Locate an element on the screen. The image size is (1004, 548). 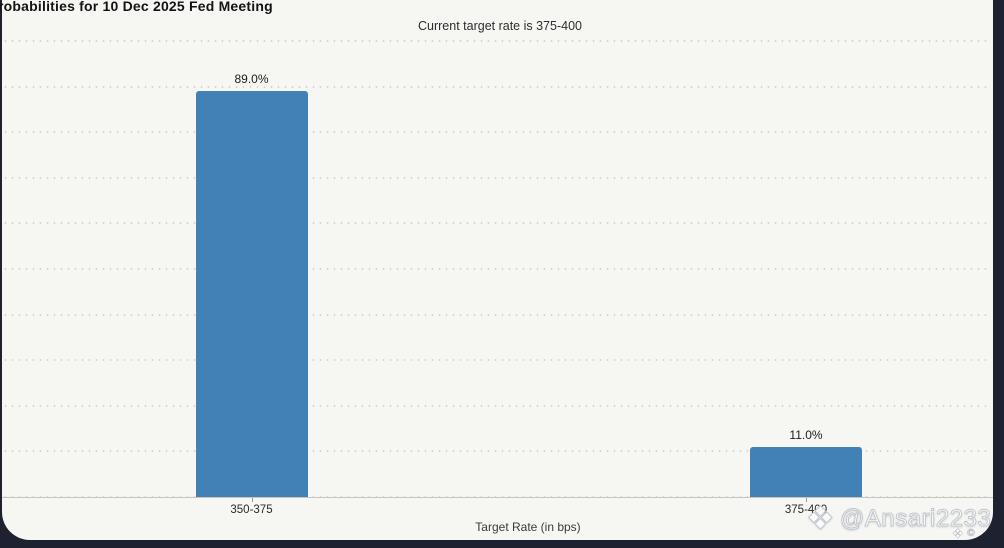
x-axis-title: Target Rate (in bps) is located at coordinates (528, 527).